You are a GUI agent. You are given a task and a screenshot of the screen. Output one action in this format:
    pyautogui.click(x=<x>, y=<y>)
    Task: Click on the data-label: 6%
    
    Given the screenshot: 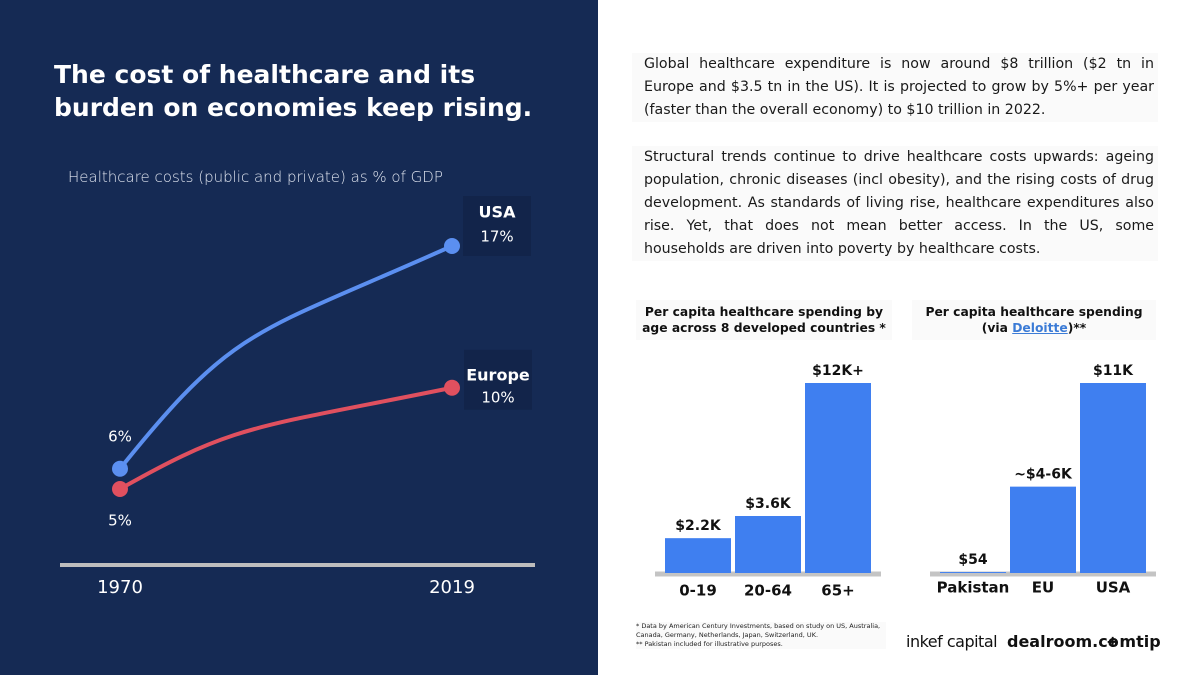 What is the action you would take?
    pyautogui.click(x=120, y=436)
    